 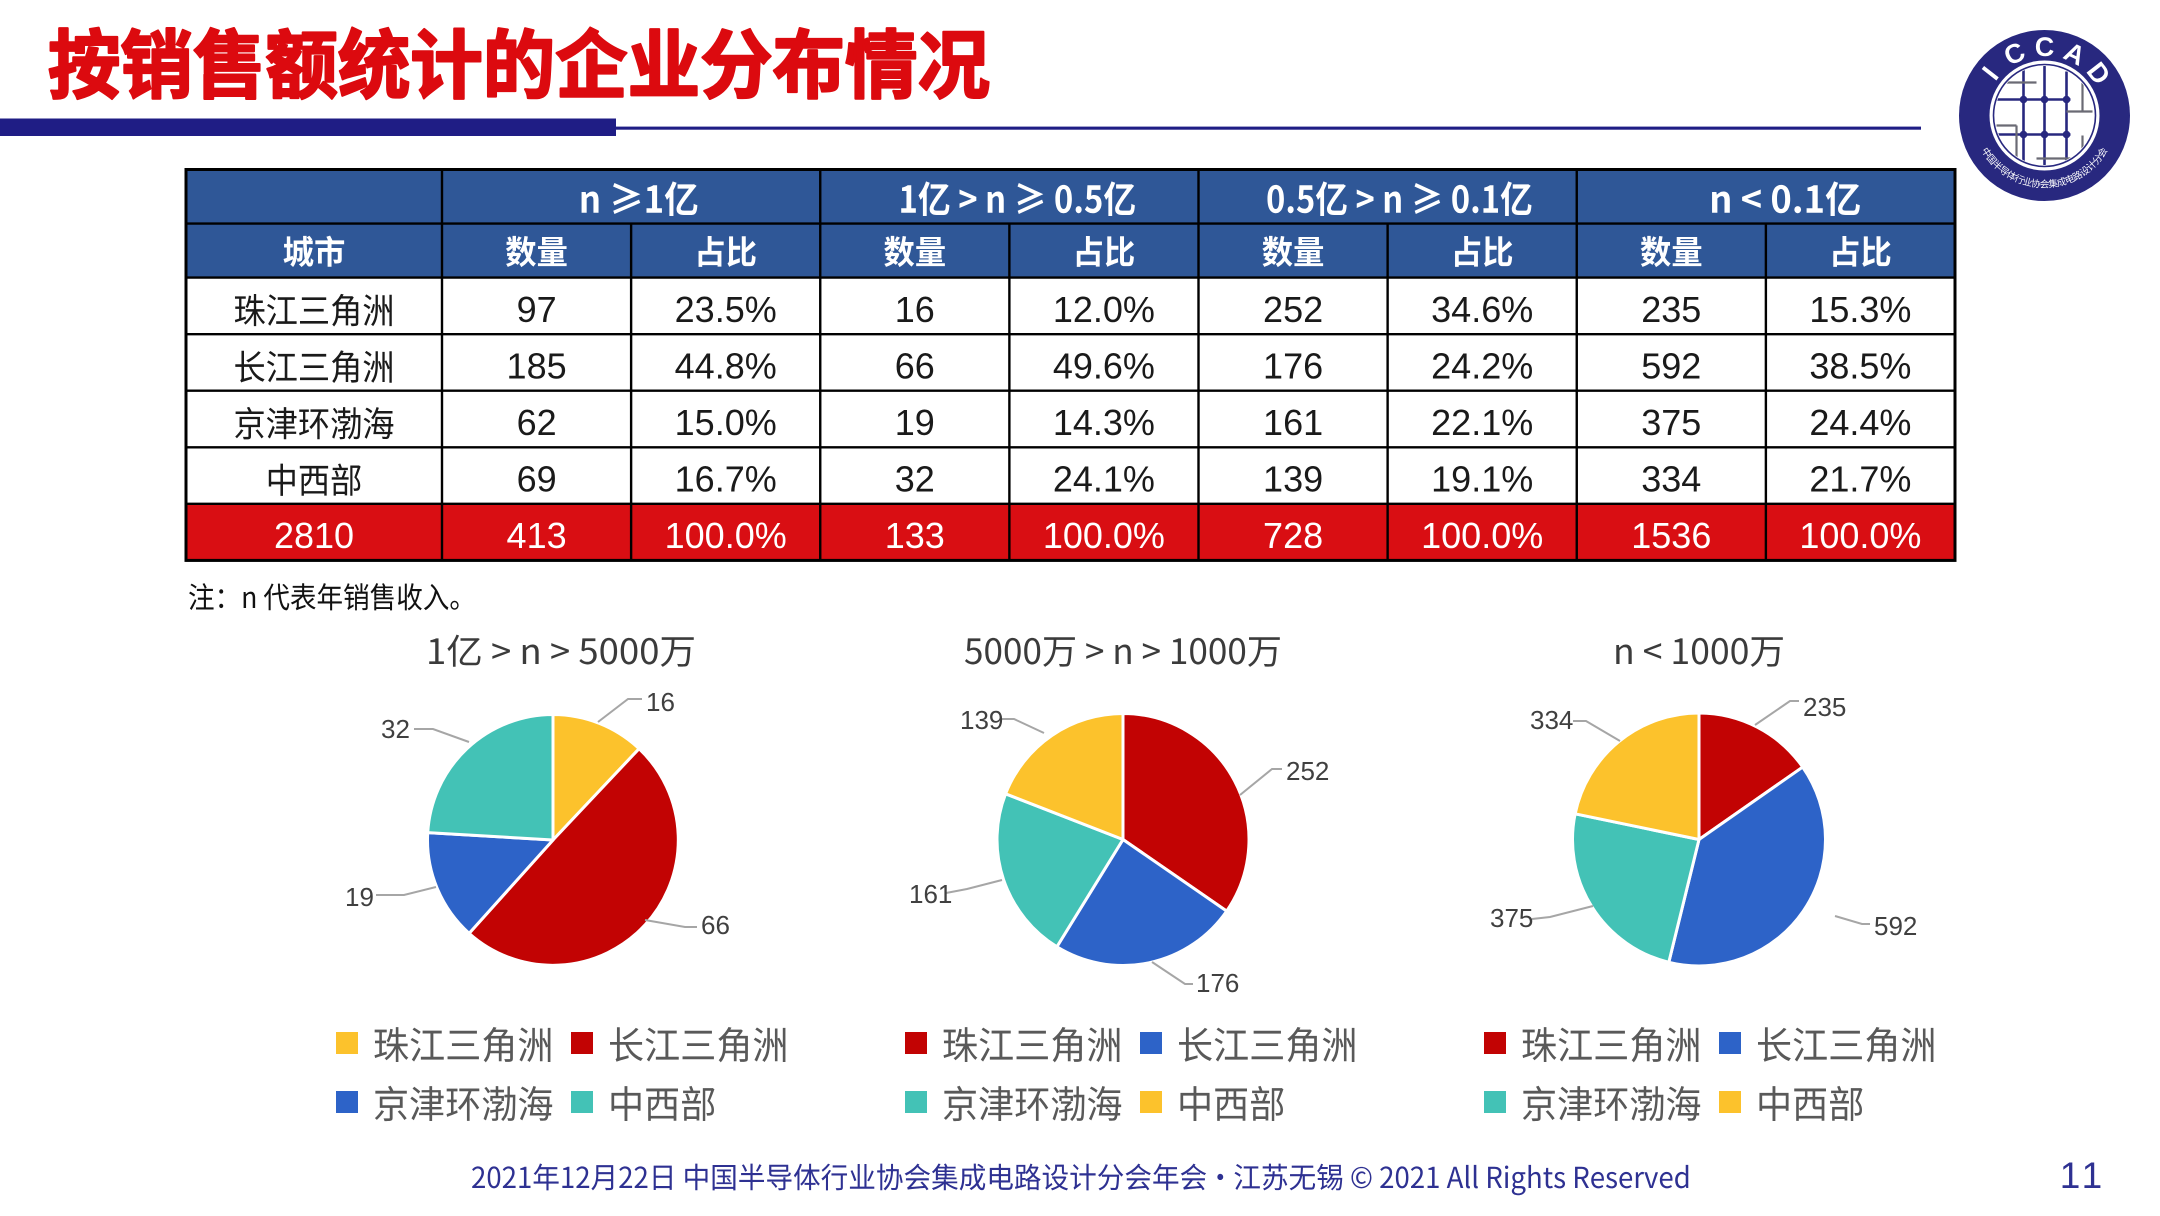 What do you see at coordinates (1104, 365) in the screenshot?
I see `svg-text: 49.6%` at bounding box center [1104, 365].